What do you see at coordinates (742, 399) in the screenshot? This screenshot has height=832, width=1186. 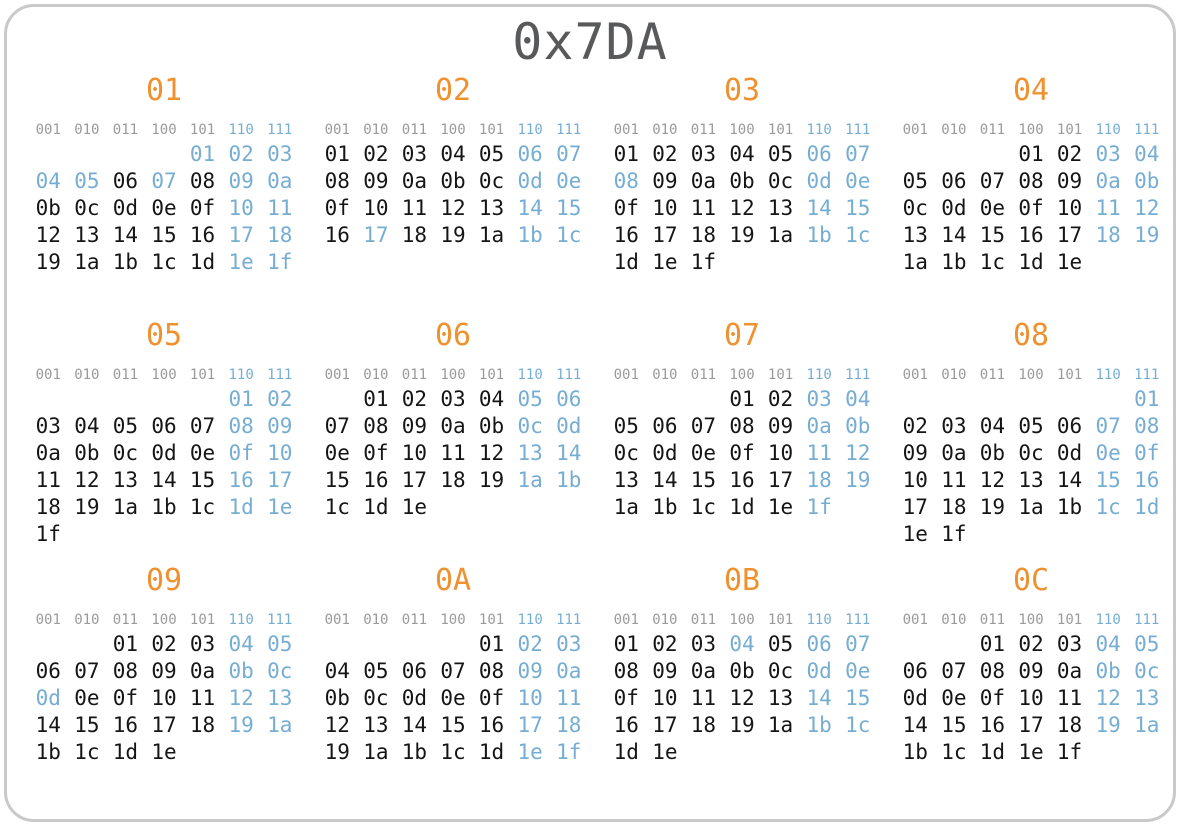 I see `day-cell: 01` at bounding box center [742, 399].